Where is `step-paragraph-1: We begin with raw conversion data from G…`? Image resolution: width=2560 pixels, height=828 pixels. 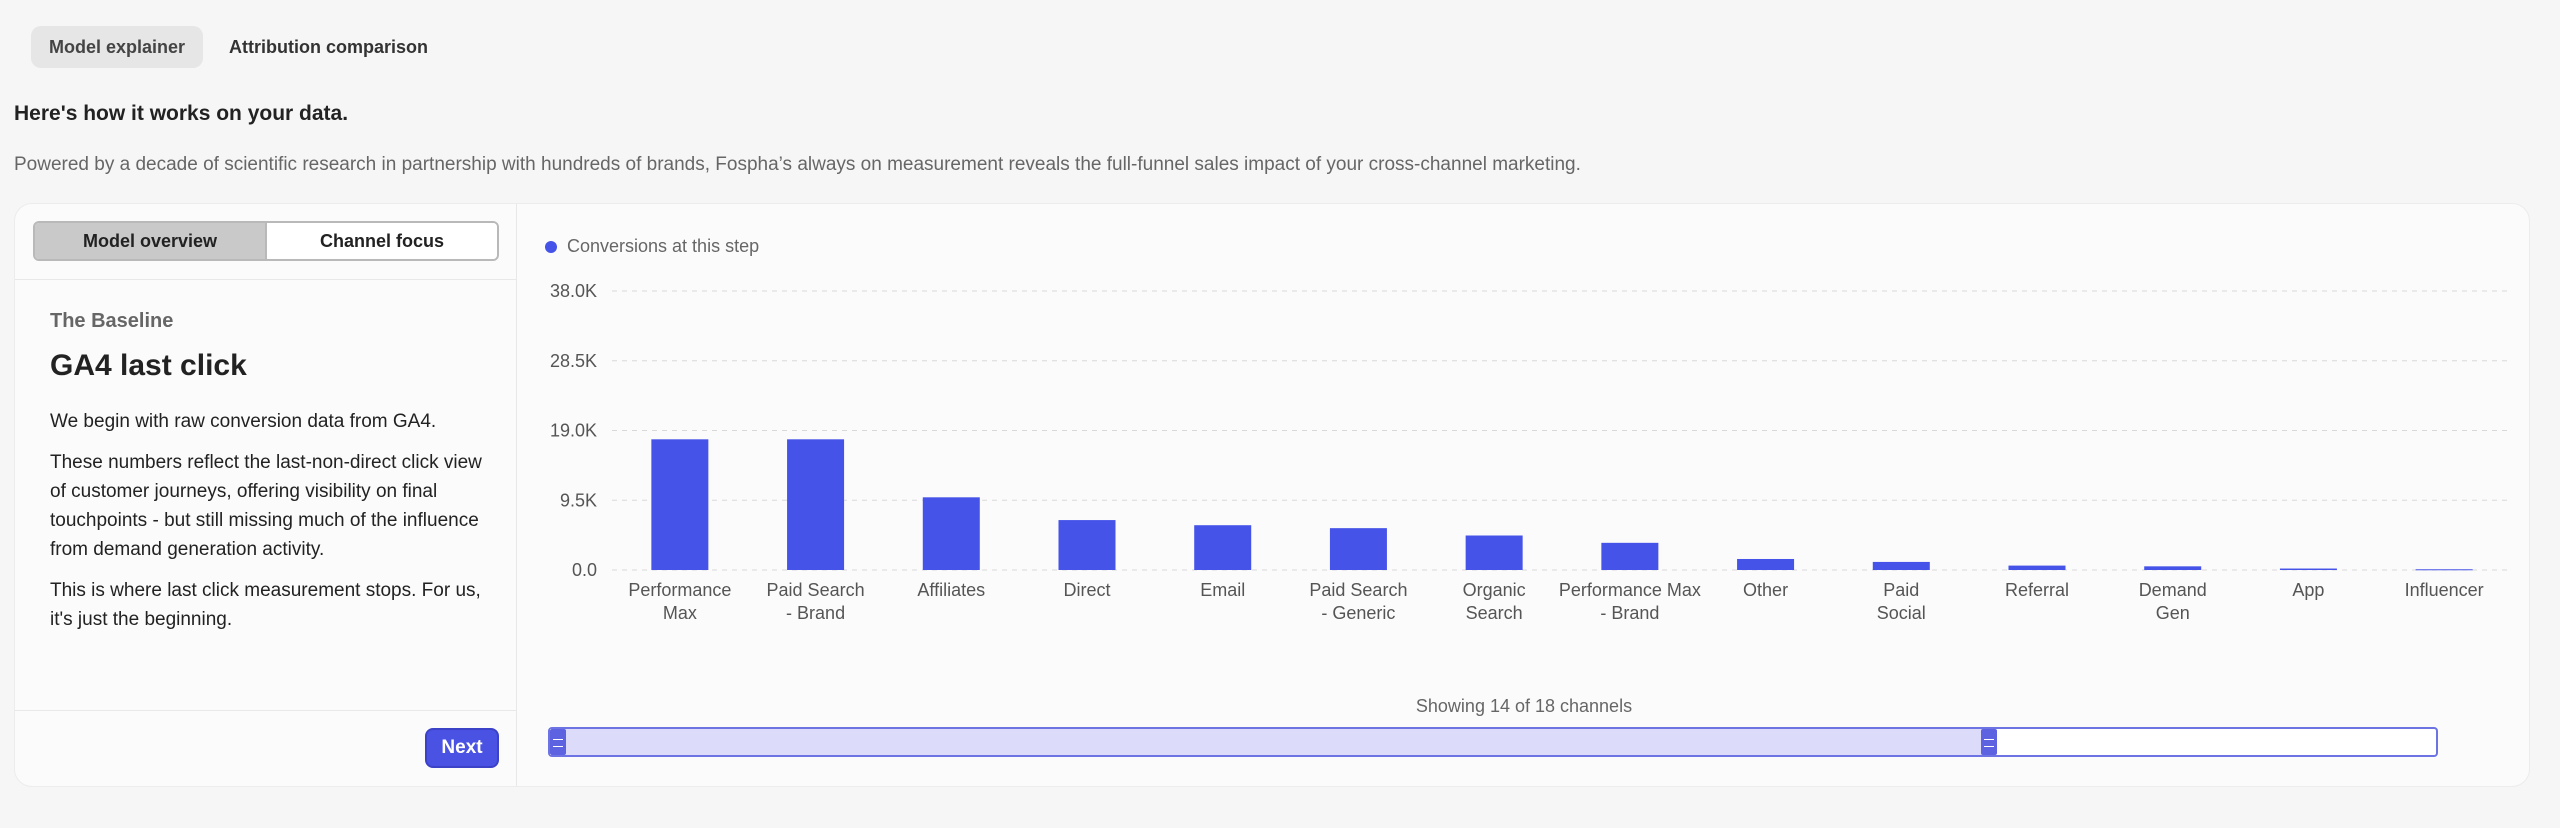
step-paragraph-1: We begin with raw conversion data from G… is located at coordinates (243, 421).